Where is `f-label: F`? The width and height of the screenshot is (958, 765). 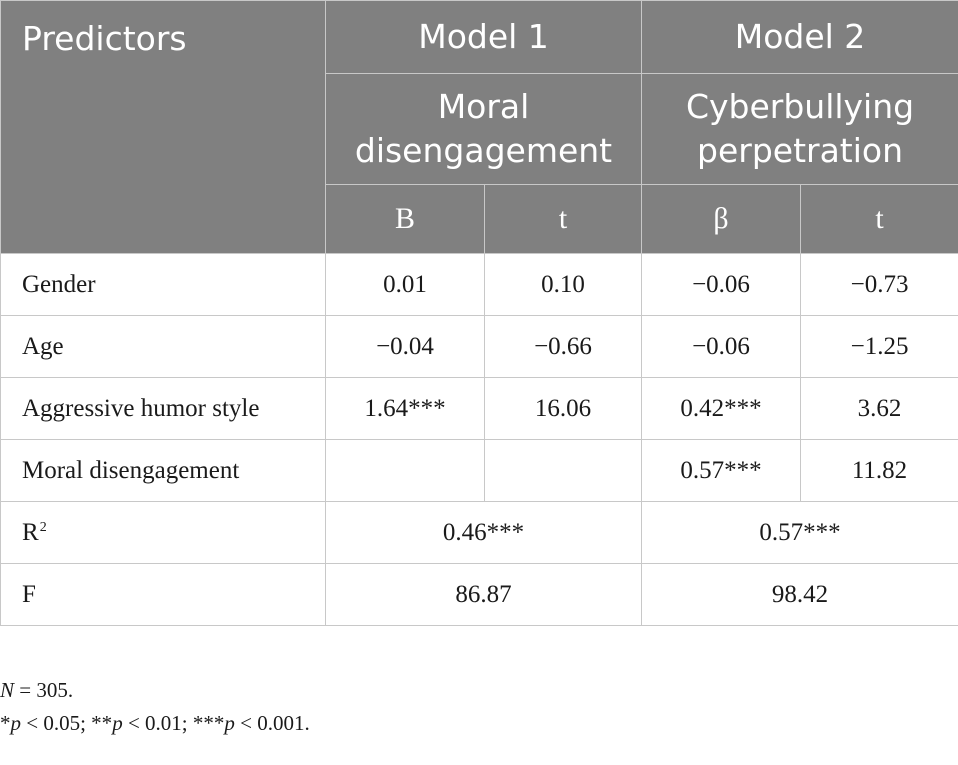
f-label: F is located at coordinates (163, 594).